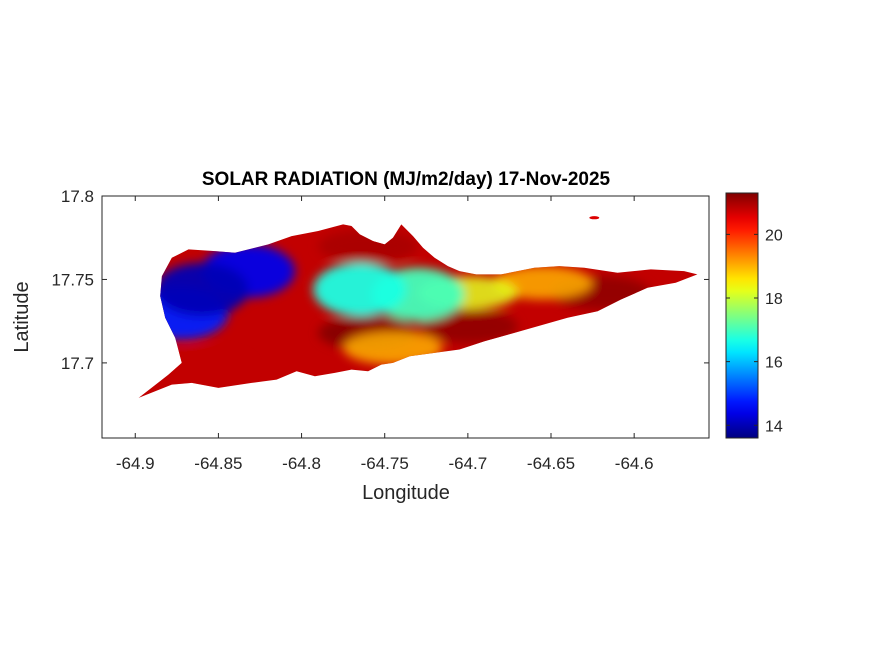 This screenshot has height=656, width=875. What do you see at coordinates (774, 235) in the screenshot?
I see `colorbar-tick-label: 20` at bounding box center [774, 235].